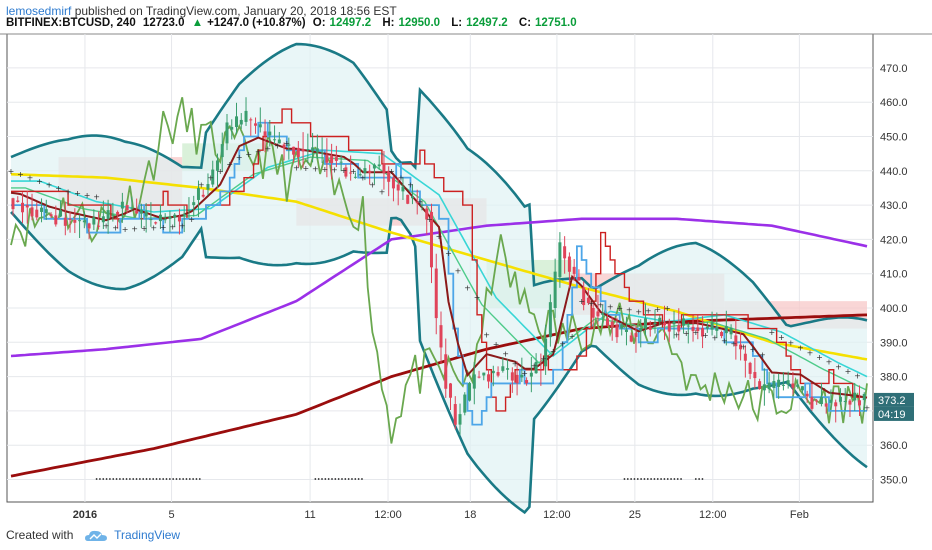  Describe the element at coordinates (309, 515) in the screenshot. I see `x-tick-label: 11` at that location.